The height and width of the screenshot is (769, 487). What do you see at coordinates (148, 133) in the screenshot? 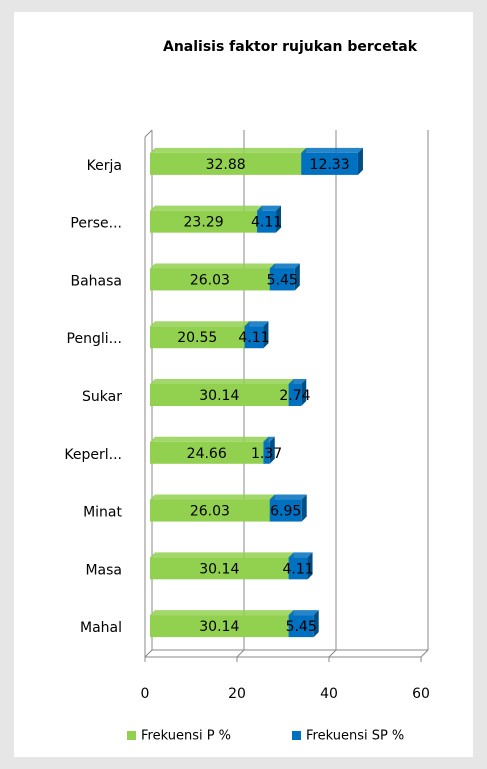
I see `wall-edge` at bounding box center [148, 133].